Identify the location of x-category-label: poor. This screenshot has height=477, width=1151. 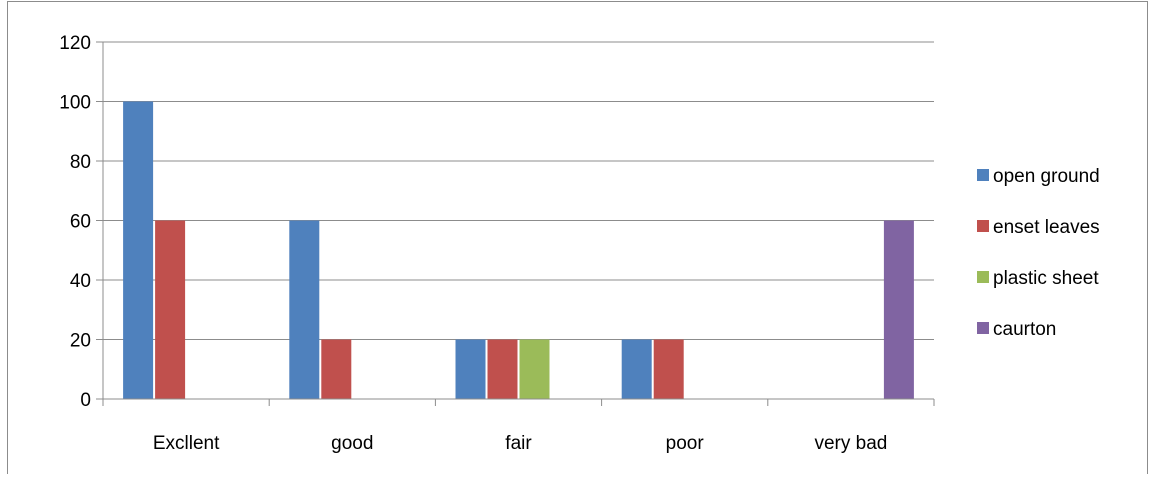
(685, 443).